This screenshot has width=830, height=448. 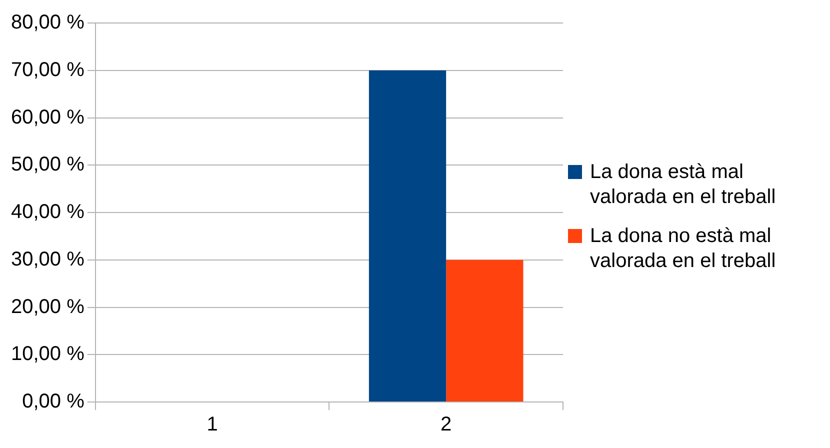 What do you see at coordinates (683, 185) in the screenshot?
I see `legend-label: La dona està mal valorada en el treball` at bounding box center [683, 185].